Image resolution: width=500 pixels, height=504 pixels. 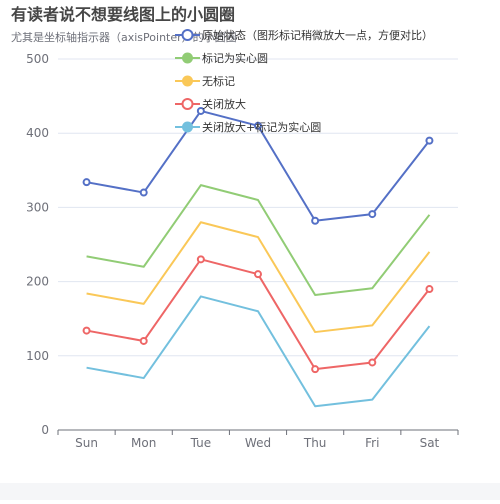 I want to click on legend-label: 关闭放大, so click(x=224, y=104).